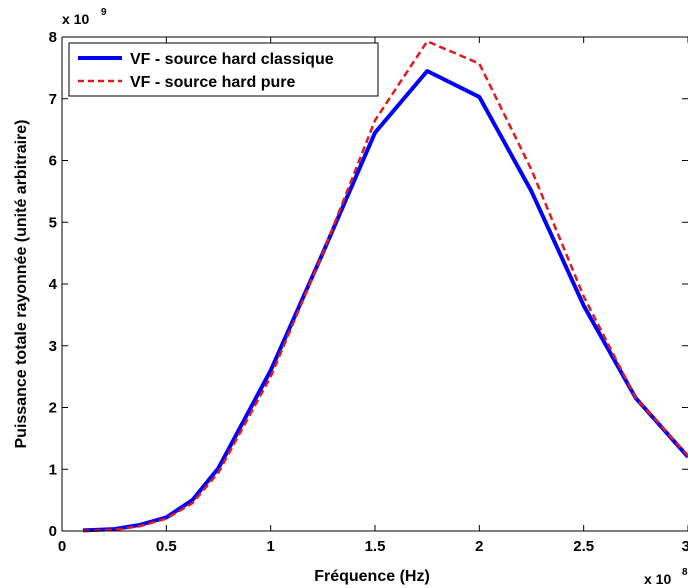  Describe the element at coordinates (53, 408) in the screenshot. I see `y-tick-label: 2` at that location.